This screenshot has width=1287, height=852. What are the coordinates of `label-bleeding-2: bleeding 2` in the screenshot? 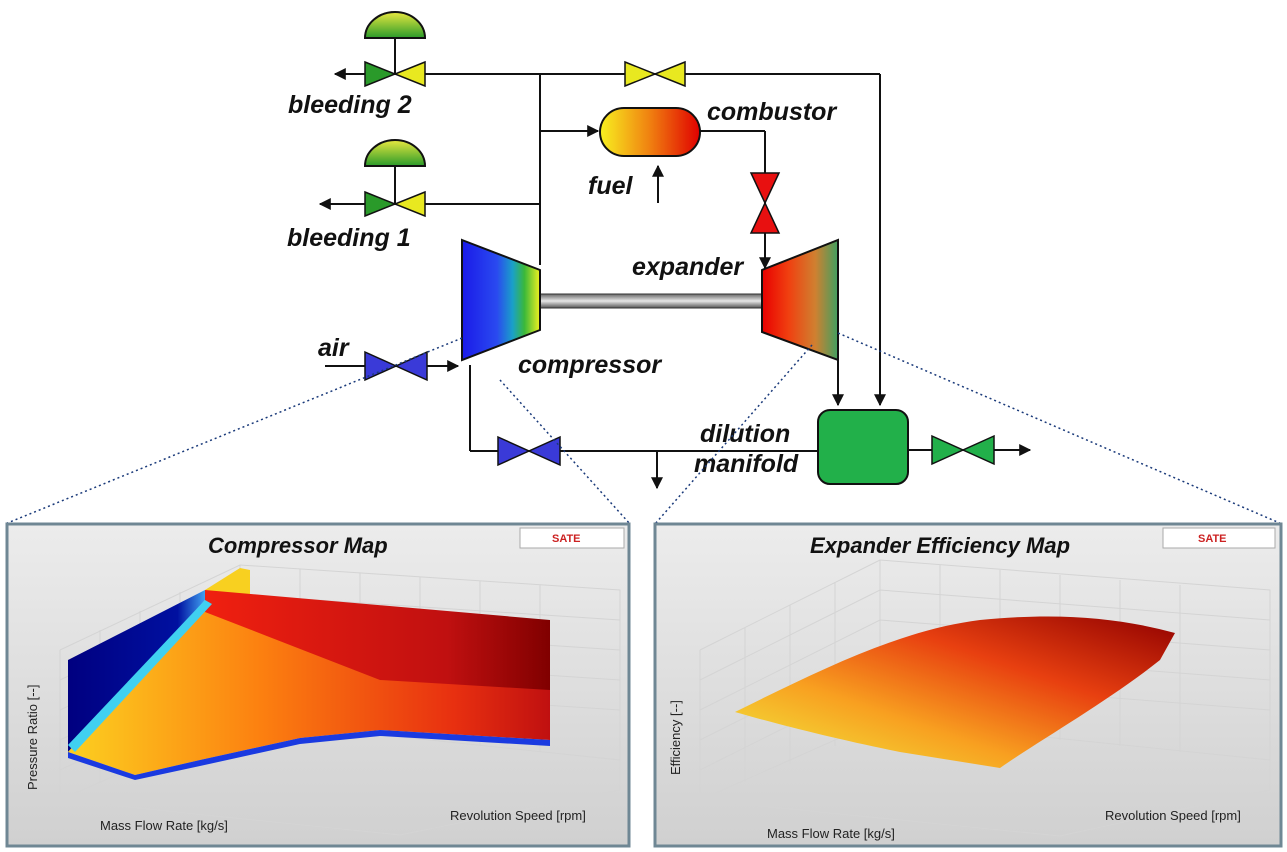 It's located at (350, 105).